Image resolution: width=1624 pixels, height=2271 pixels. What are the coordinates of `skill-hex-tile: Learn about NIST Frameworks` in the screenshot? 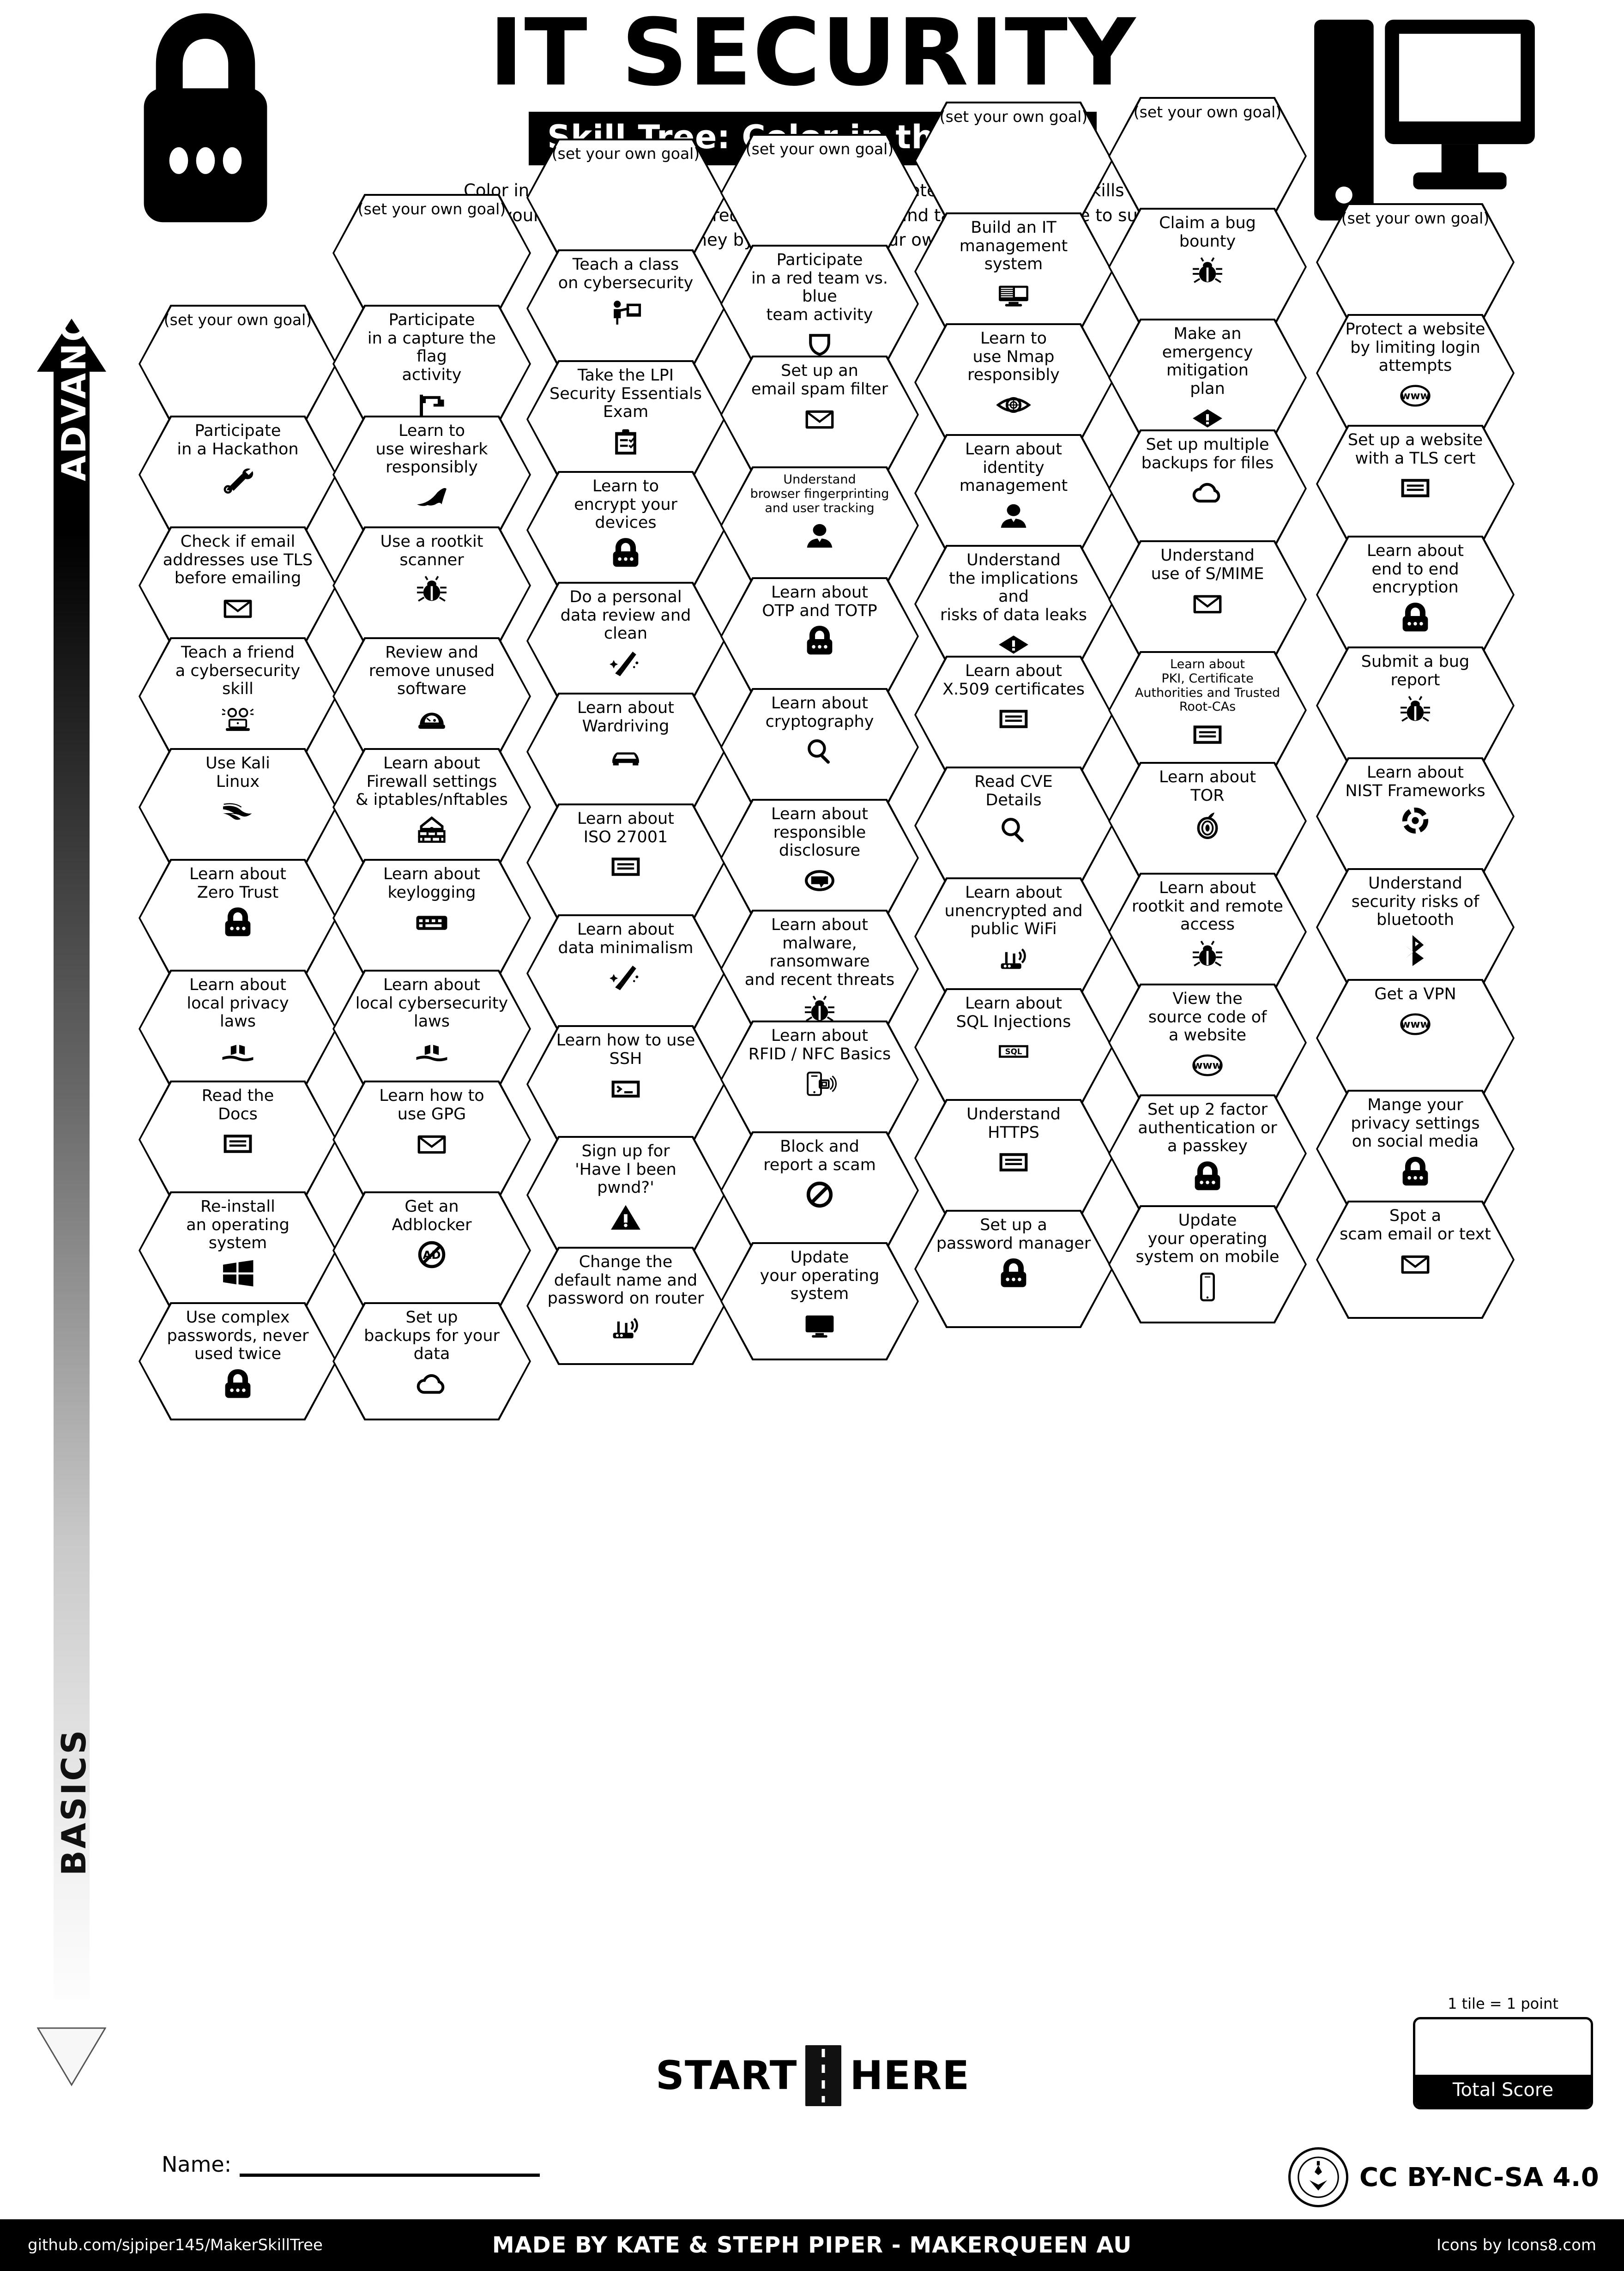 It's located at (1415, 816).